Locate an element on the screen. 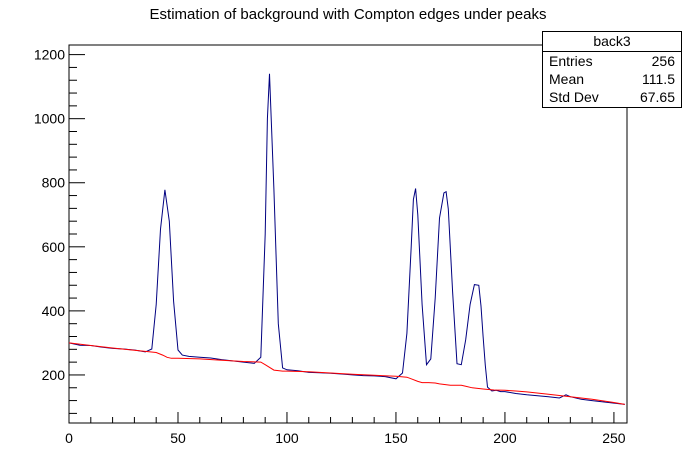 This screenshot has width=696, height=472. x-tick-label: 150 is located at coordinates (396, 438).